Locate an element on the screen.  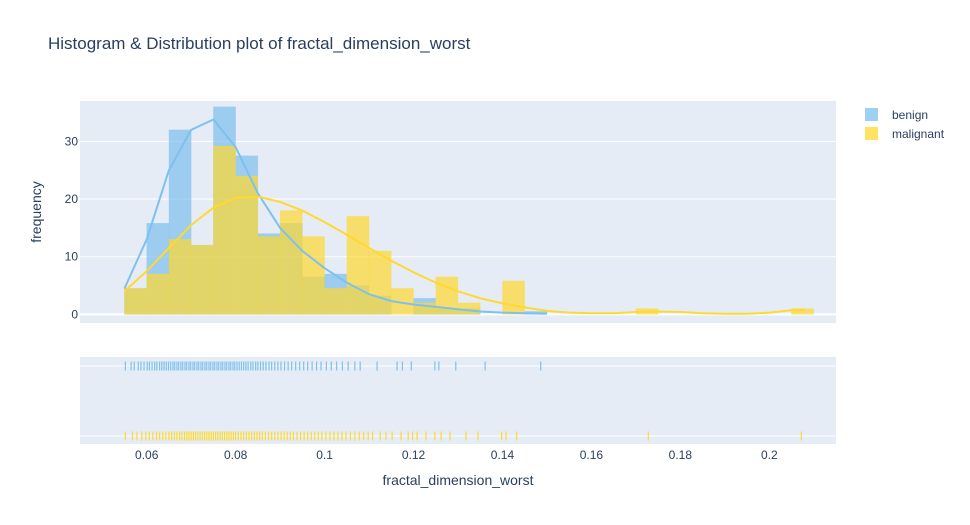
x-tick-label: 0.12 is located at coordinates (414, 455).